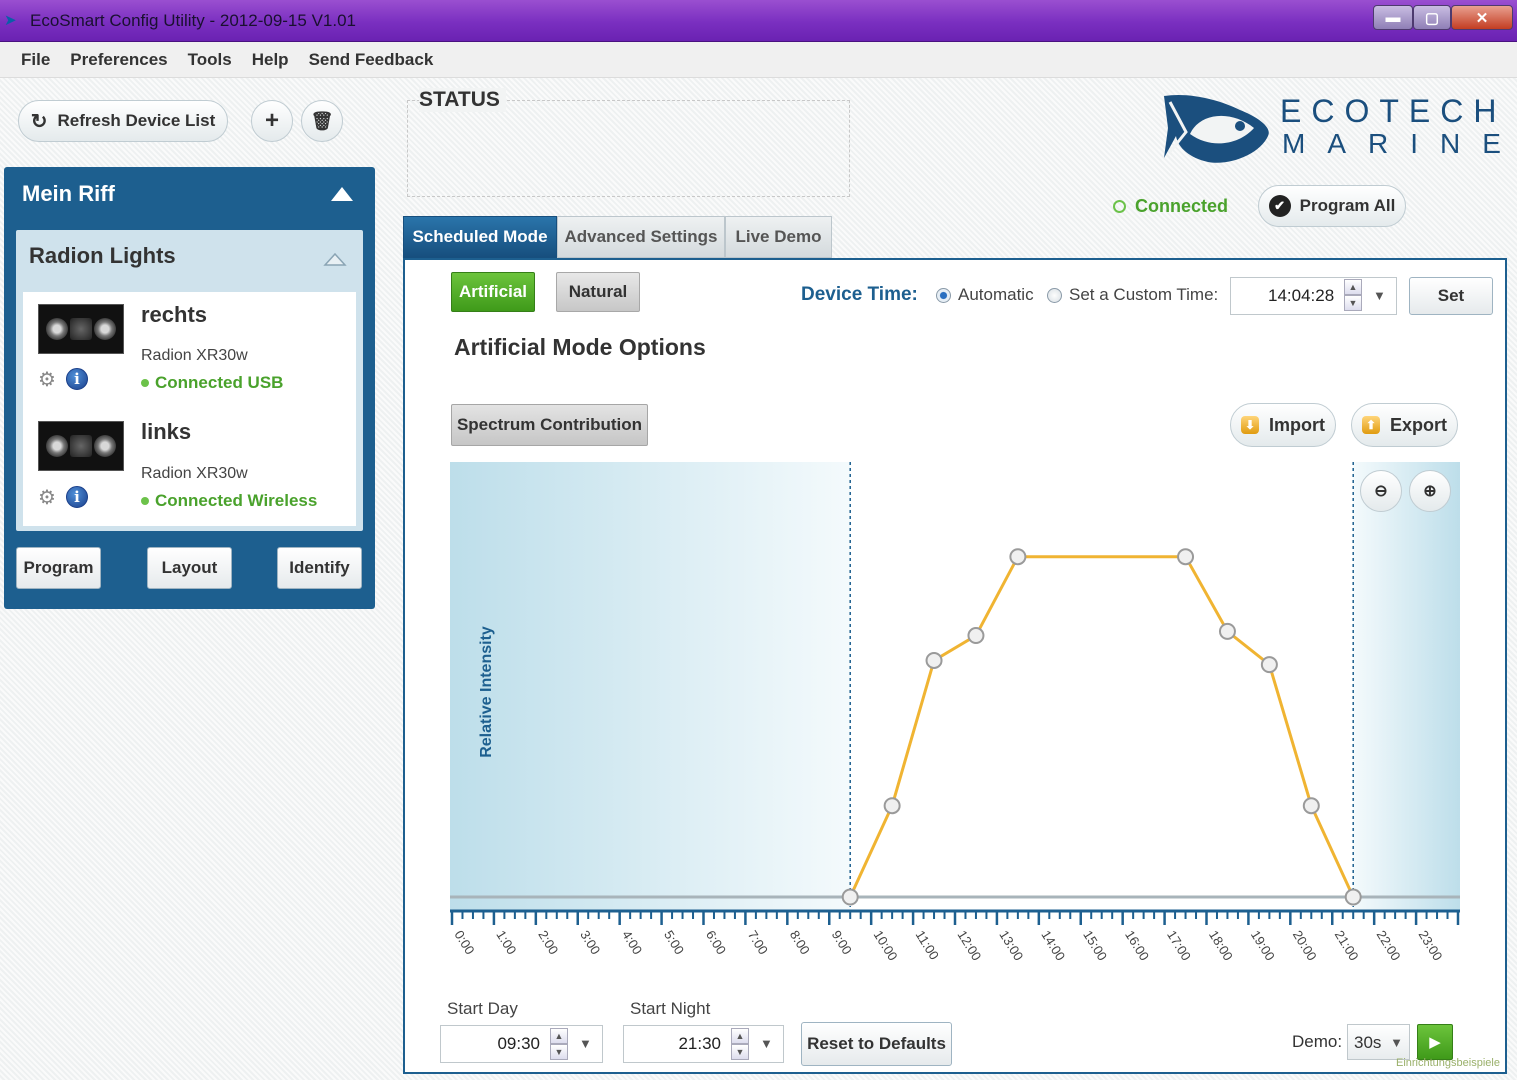 The image size is (1517, 1080). What do you see at coordinates (955, 918) in the screenshot?
I see `x-axis-ticks` at bounding box center [955, 918].